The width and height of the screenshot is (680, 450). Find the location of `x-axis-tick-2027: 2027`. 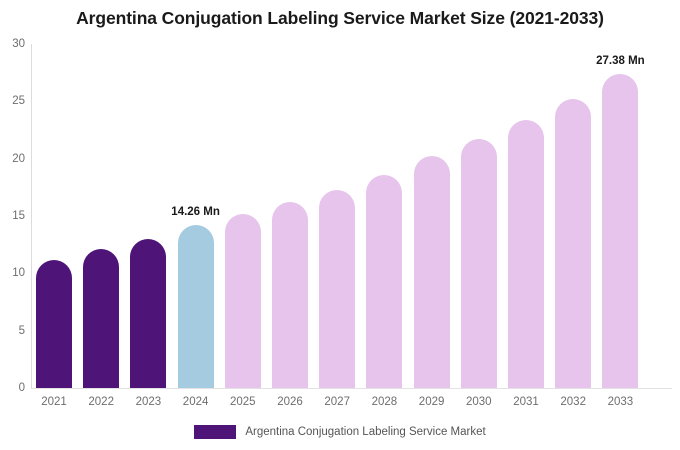

x-axis-tick-2027: 2027 is located at coordinates (337, 402).